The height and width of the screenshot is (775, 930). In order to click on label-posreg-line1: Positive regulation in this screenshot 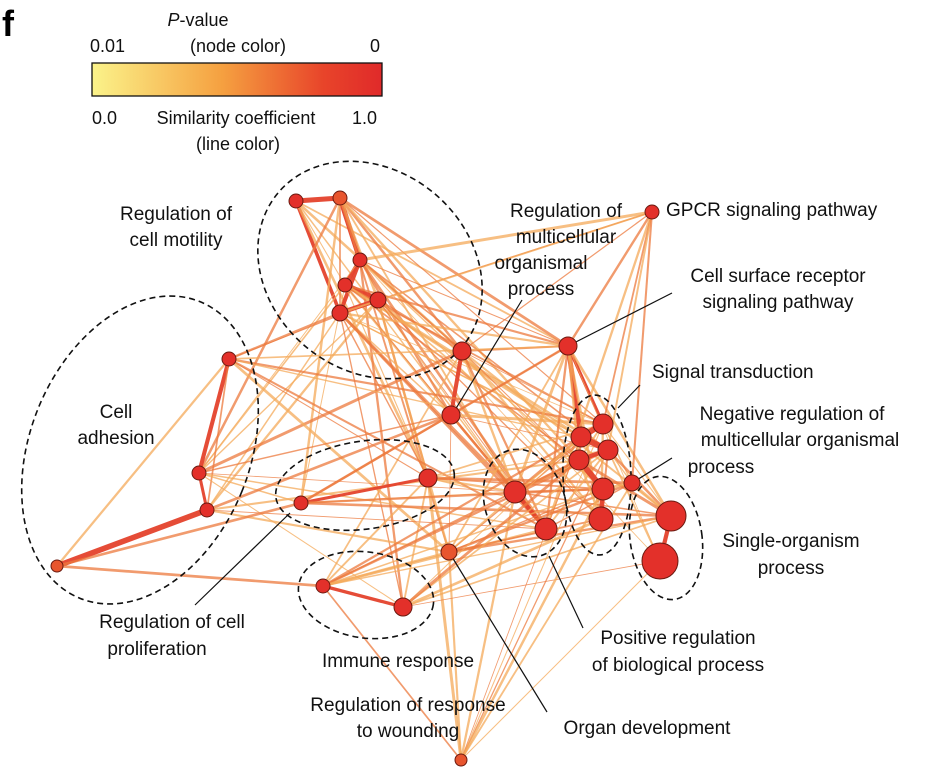, I will do `click(677, 638)`.